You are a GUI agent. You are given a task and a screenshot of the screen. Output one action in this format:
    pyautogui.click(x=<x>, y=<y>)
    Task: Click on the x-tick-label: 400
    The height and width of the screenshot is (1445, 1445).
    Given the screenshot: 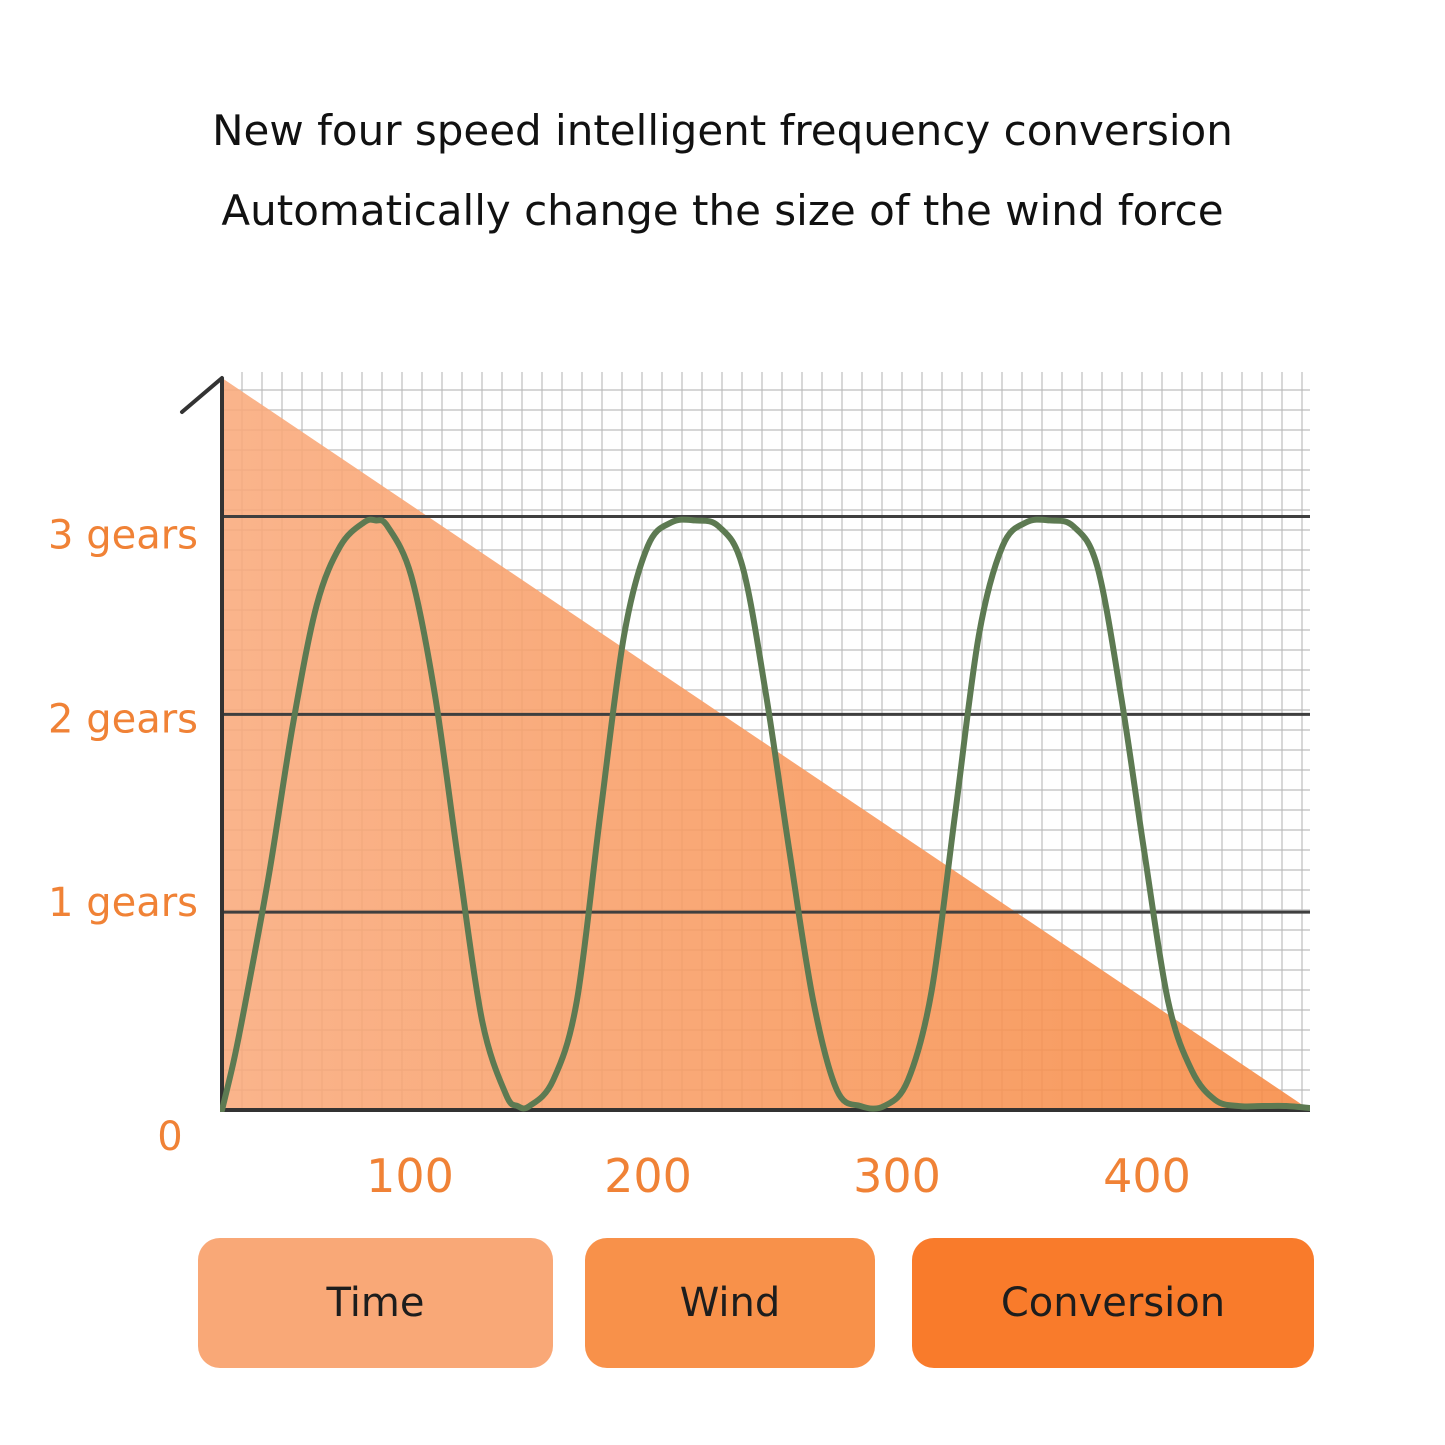 What is the action you would take?
    pyautogui.click(x=1147, y=1176)
    